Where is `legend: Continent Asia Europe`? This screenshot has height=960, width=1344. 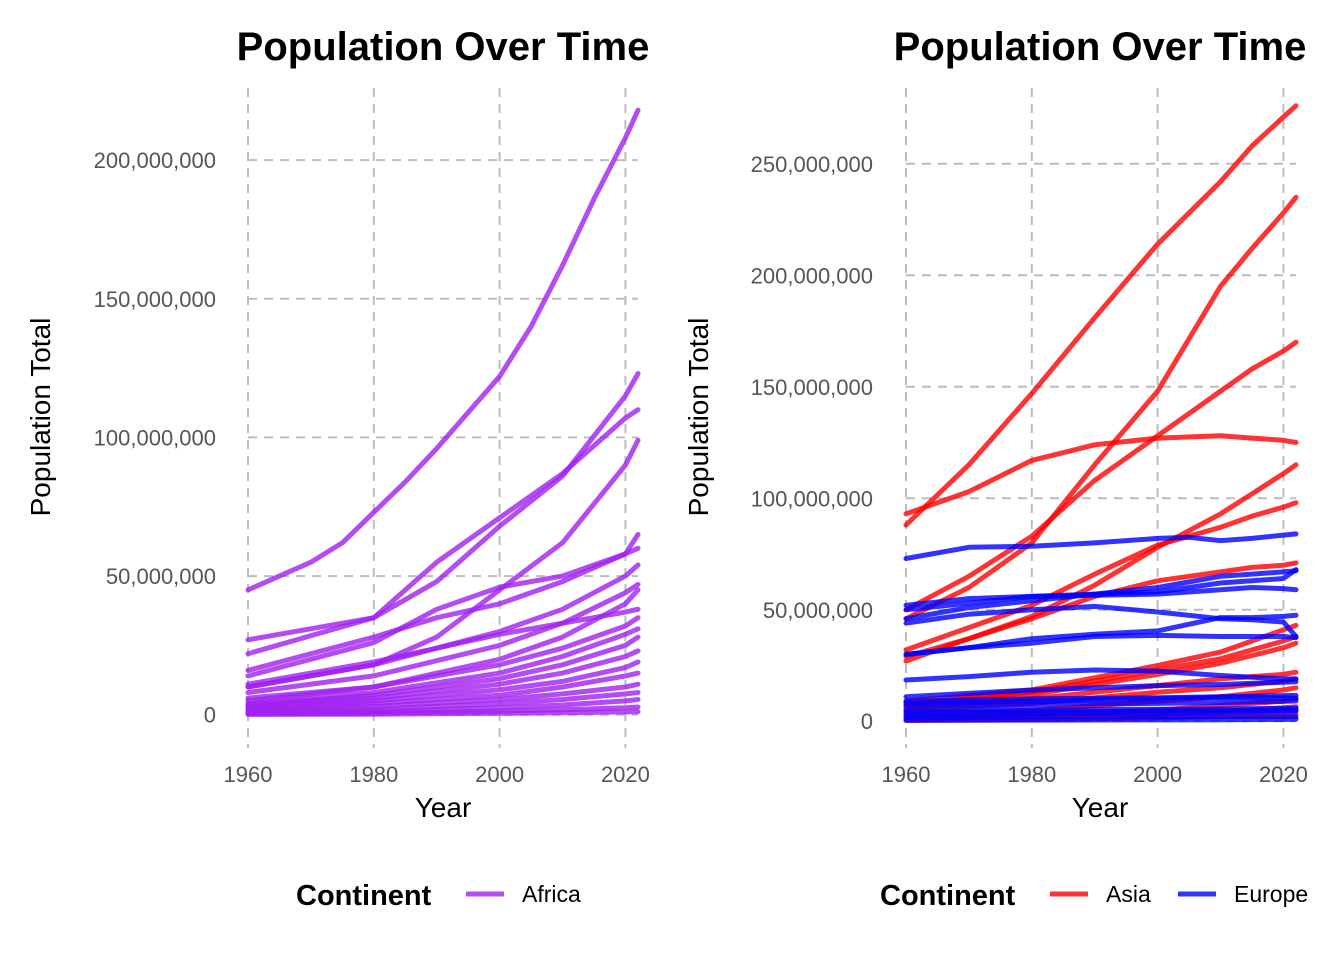 legend: Continent Asia Europe is located at coordinates (1094, 896).